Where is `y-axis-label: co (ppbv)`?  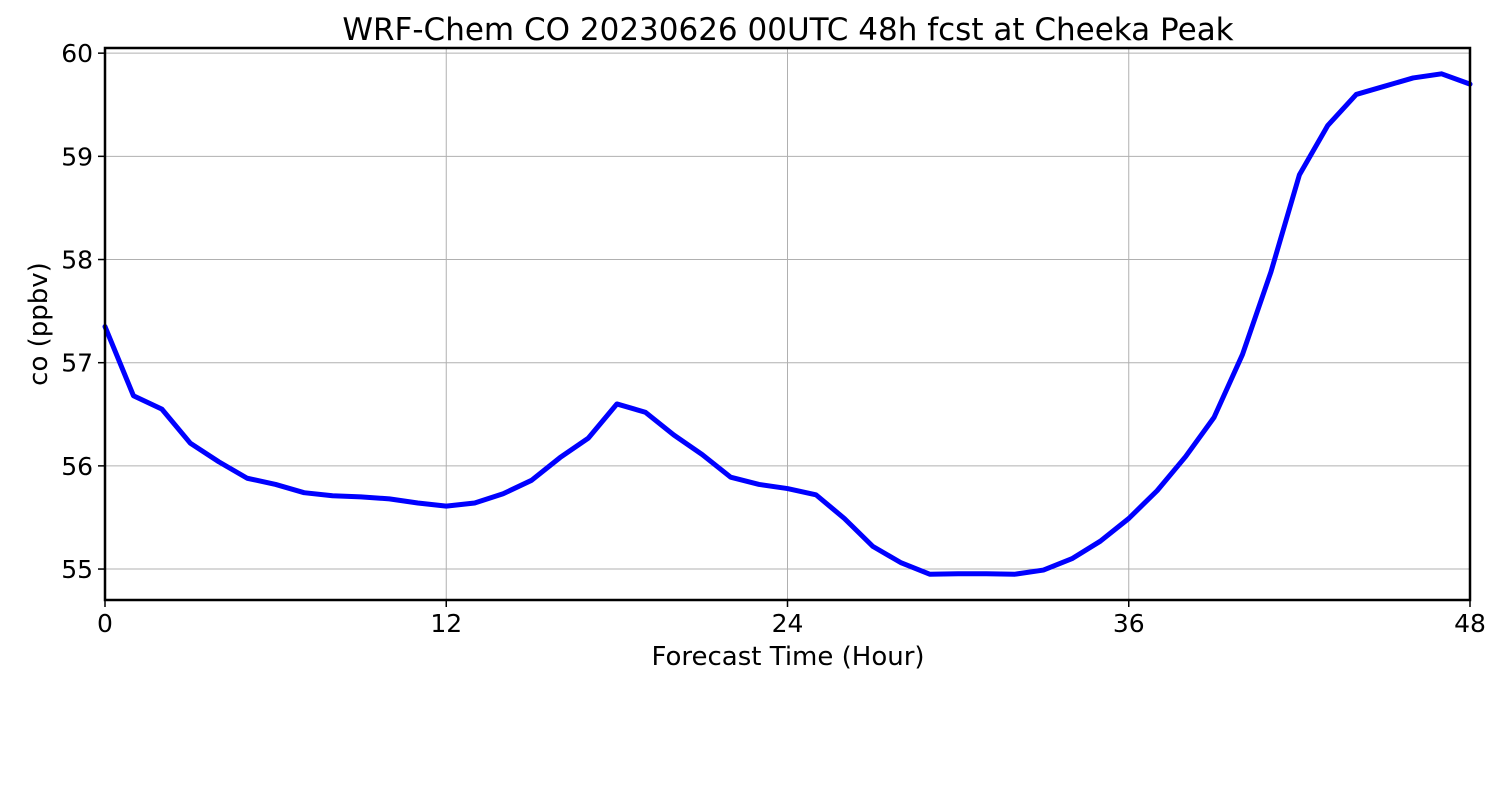
y-axis-label: co (ppbv) is located at coordinates (39, 324).